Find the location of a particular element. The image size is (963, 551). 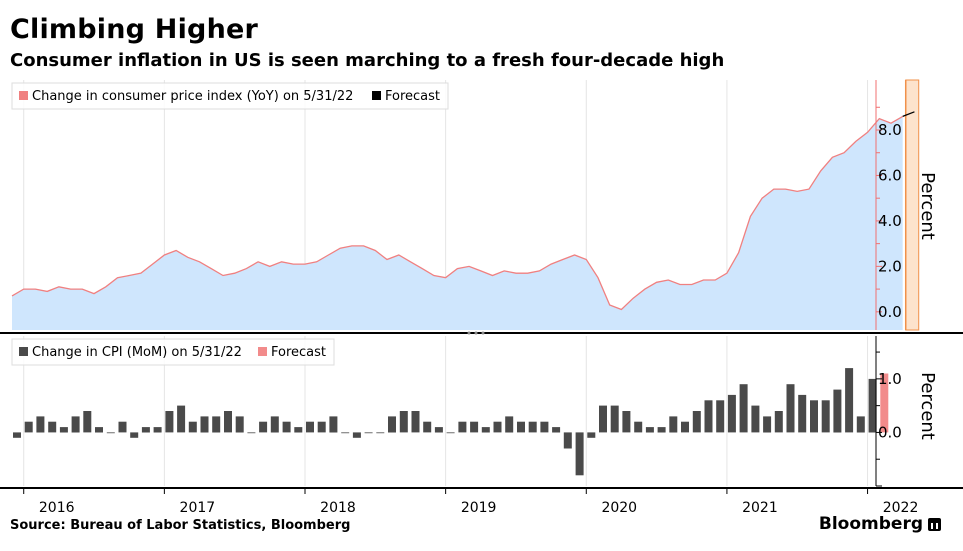

terminal-icon is located at coordinates (934, 524).